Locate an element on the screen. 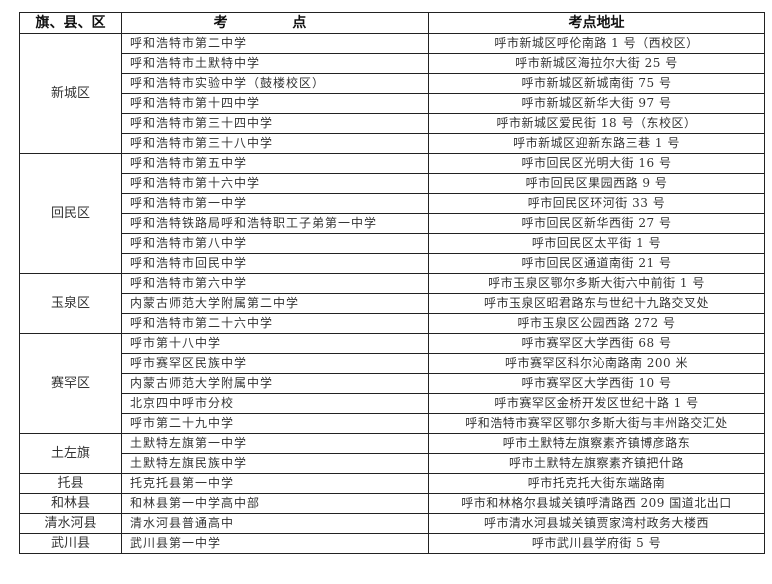 The image size is (772, 584). address-cell: 呼市赛罕区科尔沁南路南 200 米 is located at coordinates (596, 363).